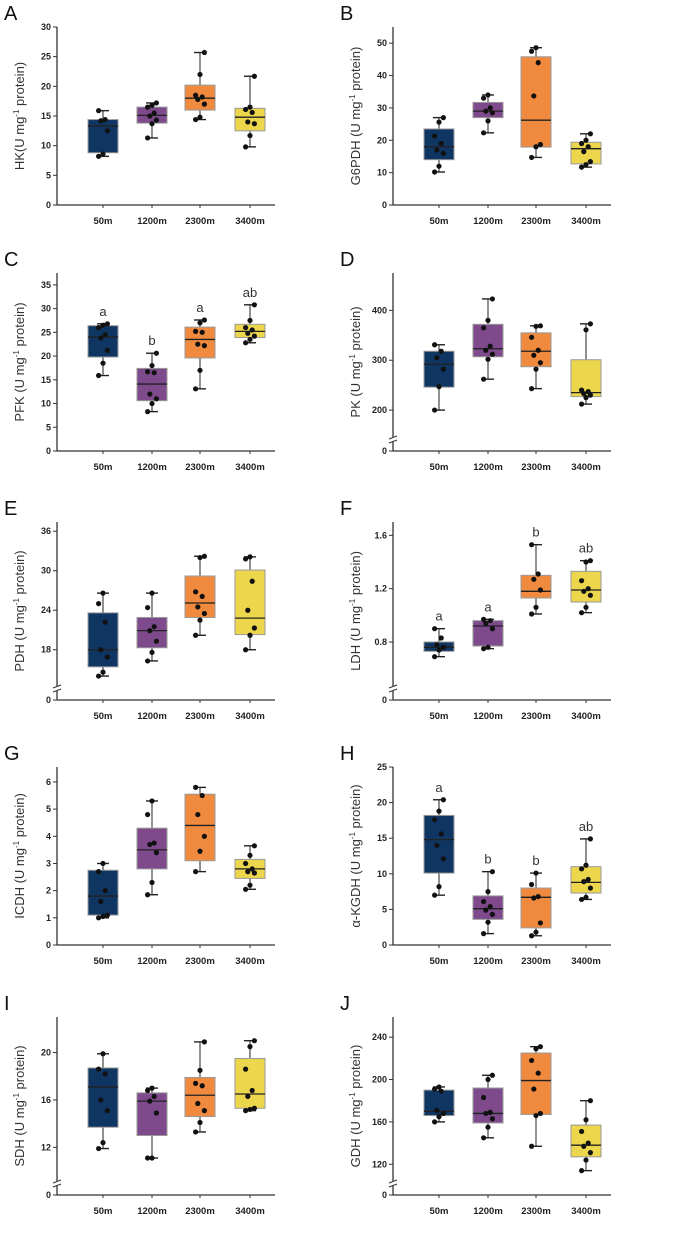 The height and width of the screenshot is (1236, 675). I want to click on y-tick-label: 400, so click(379, 310).